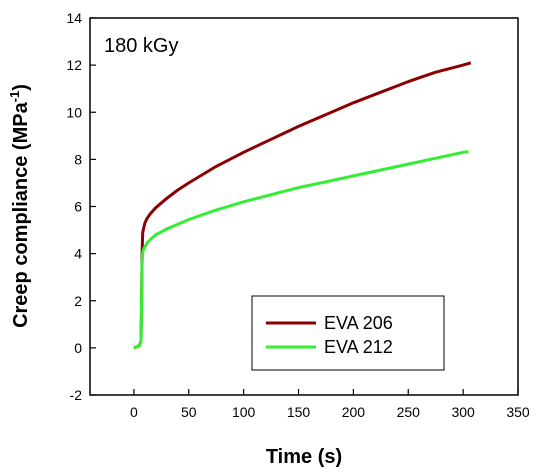 Image resolution: width=550 pixels, height=473 pixels. Describe the element at coordinates (74, 112) in the screenshot. I see `y-tick-label: 10` at that location.